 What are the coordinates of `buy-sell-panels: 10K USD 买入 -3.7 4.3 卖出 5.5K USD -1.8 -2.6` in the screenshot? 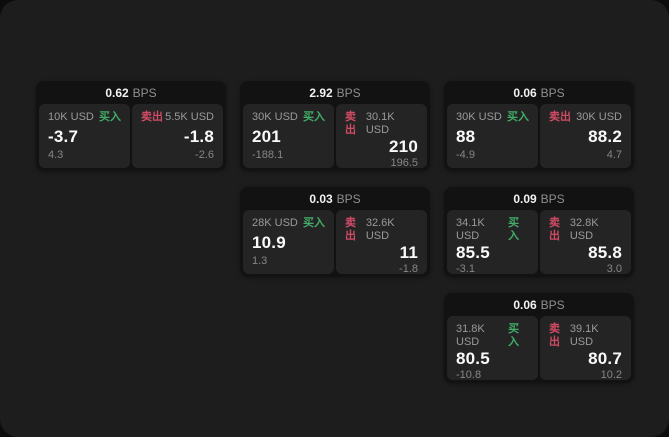 It's located at (131, 136).